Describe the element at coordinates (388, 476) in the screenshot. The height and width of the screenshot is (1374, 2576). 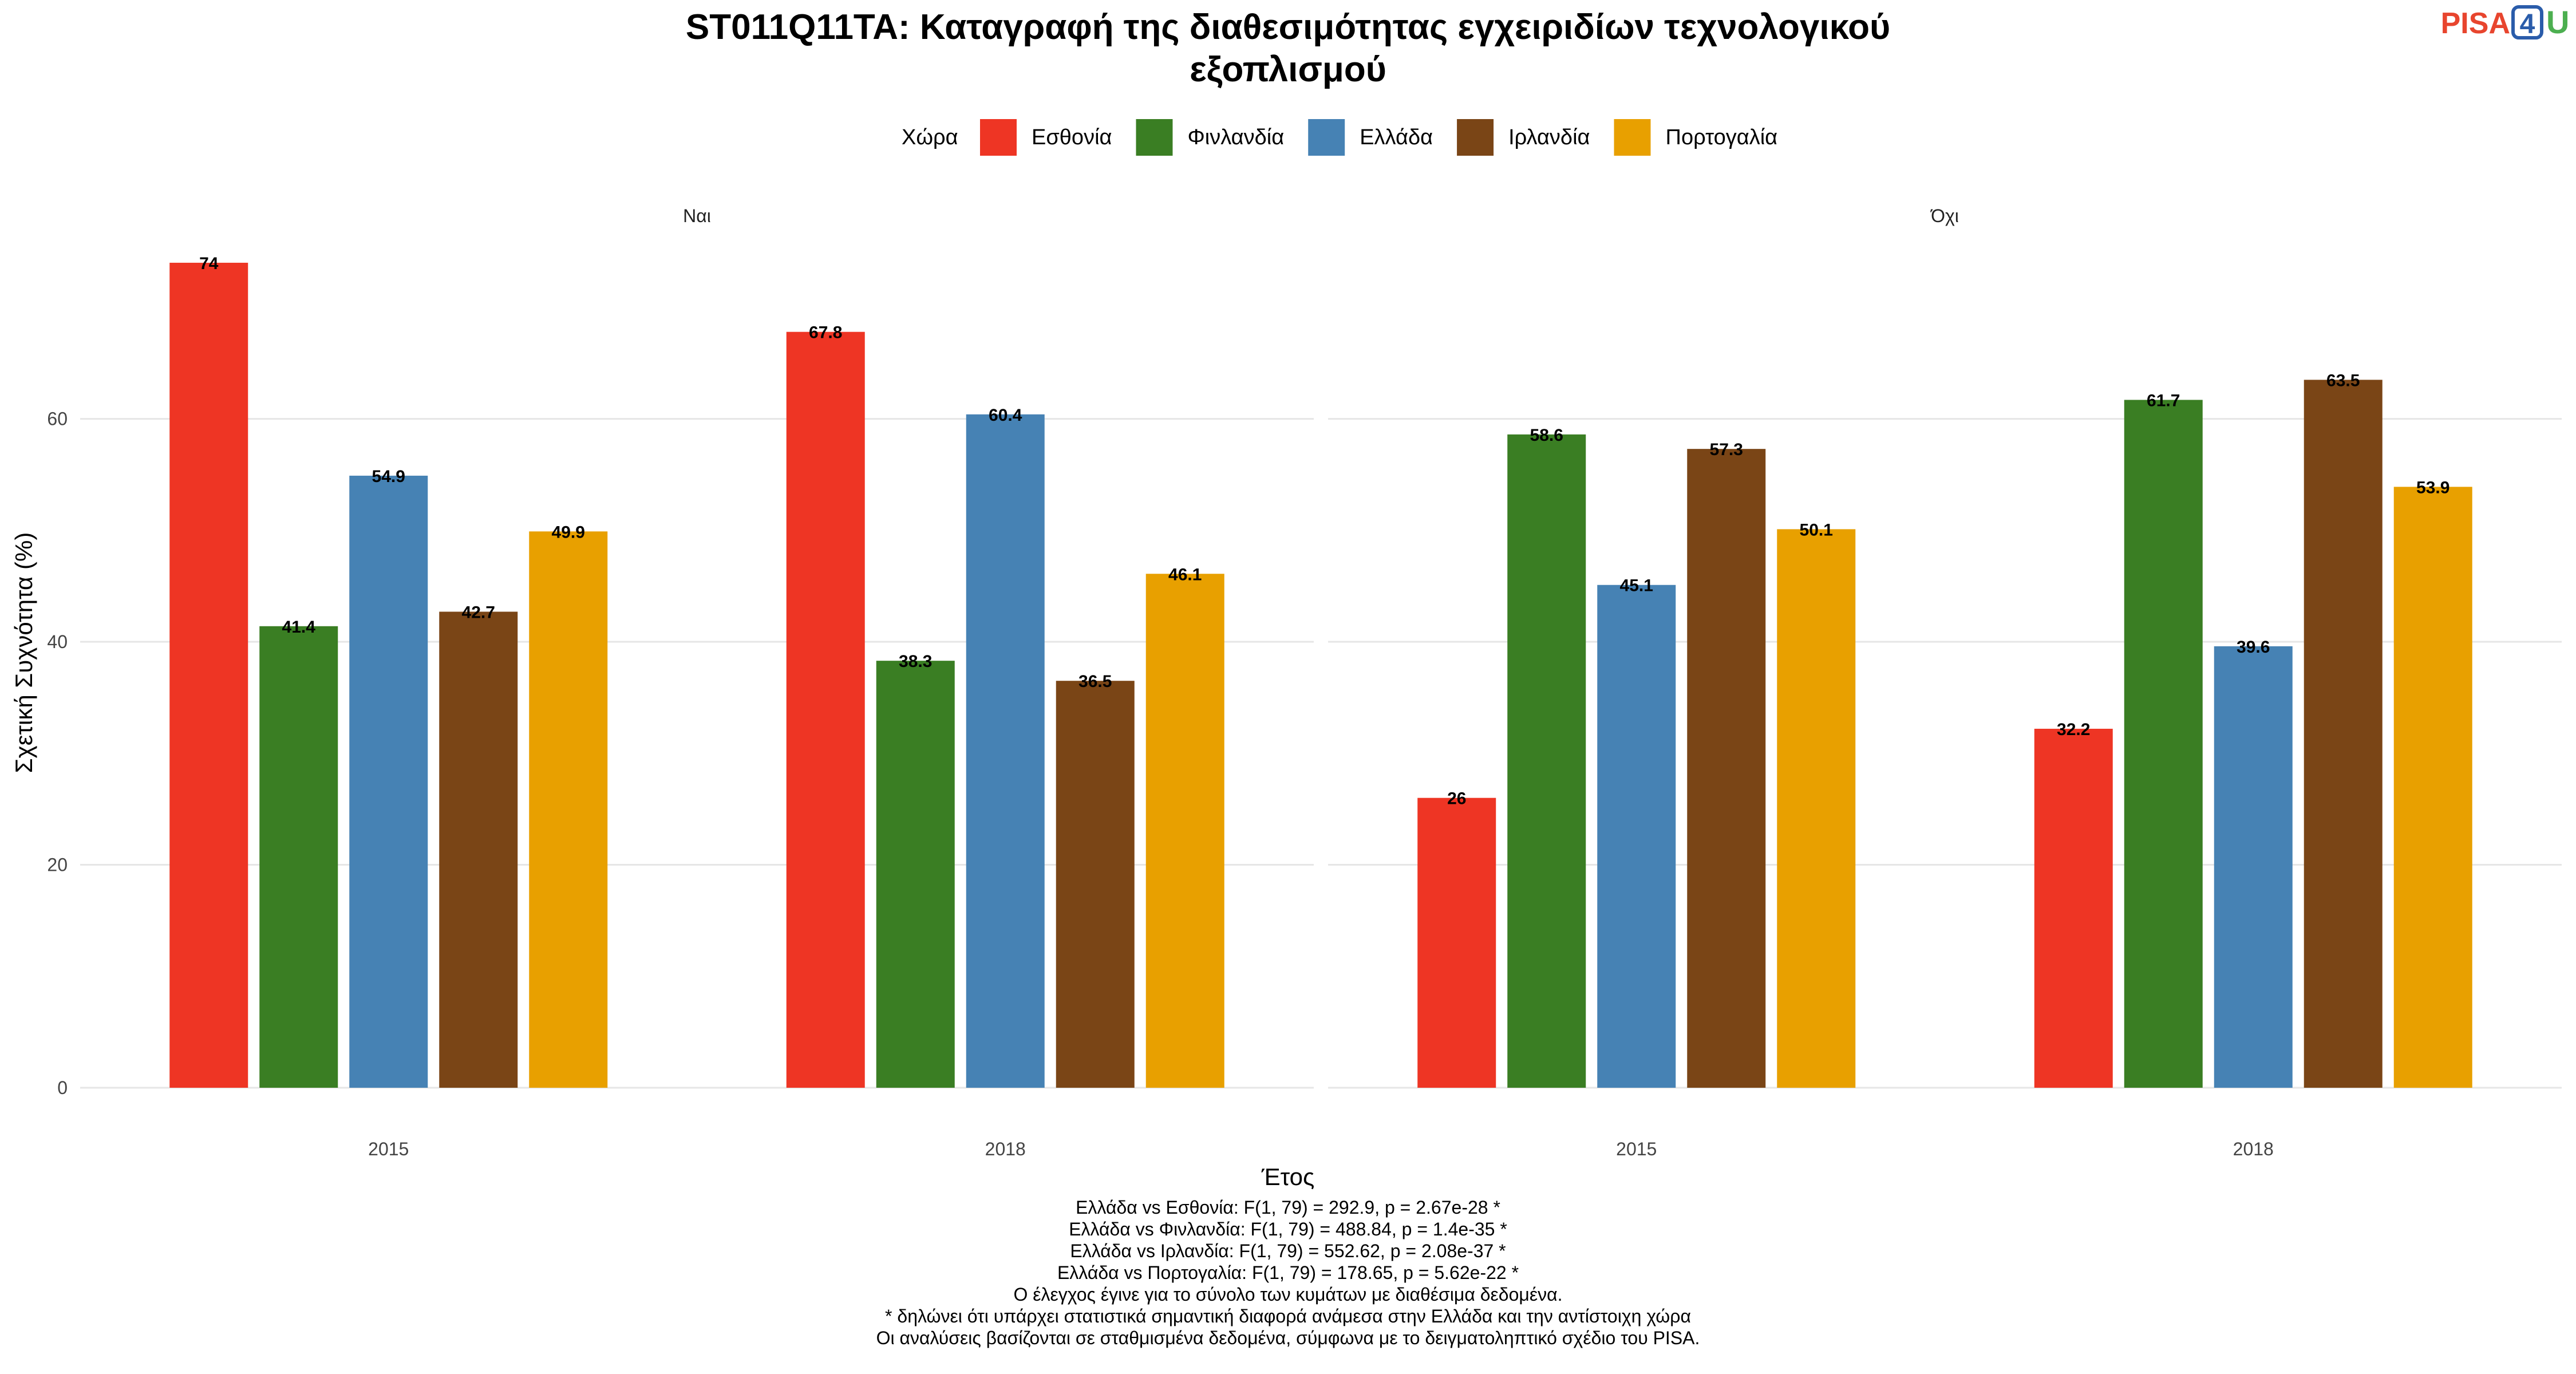
I see `data-label: 54.9` at that location.